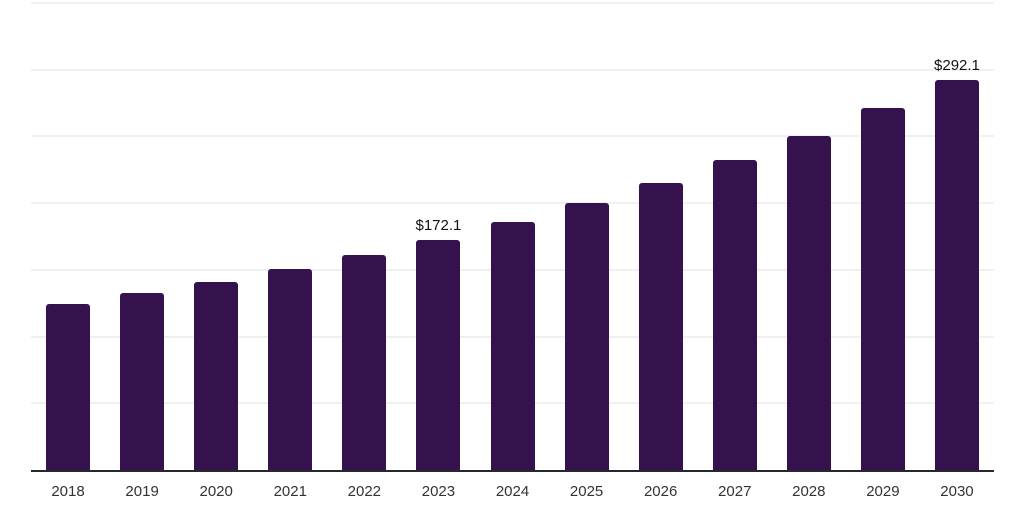  Describe the element at coordinates (512, 346) in the screenshot. I see `bar-2024` at that location.